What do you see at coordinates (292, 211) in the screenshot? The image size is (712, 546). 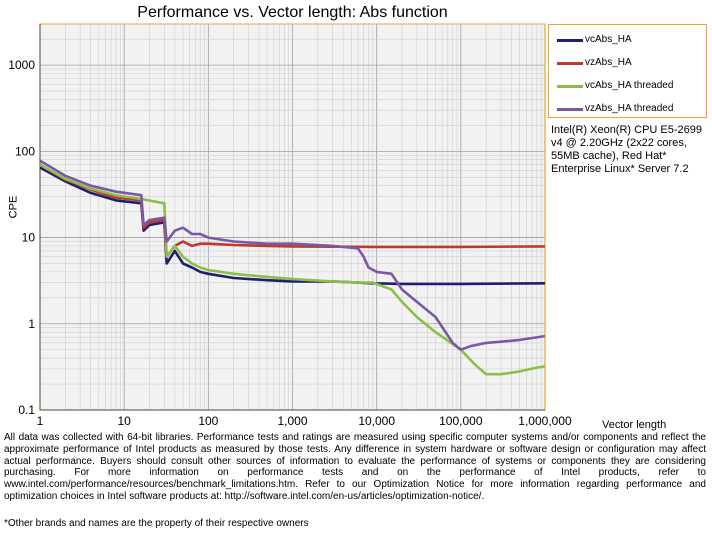 I see `series-line-vzabs-ha` at bounding box center [292, 211].